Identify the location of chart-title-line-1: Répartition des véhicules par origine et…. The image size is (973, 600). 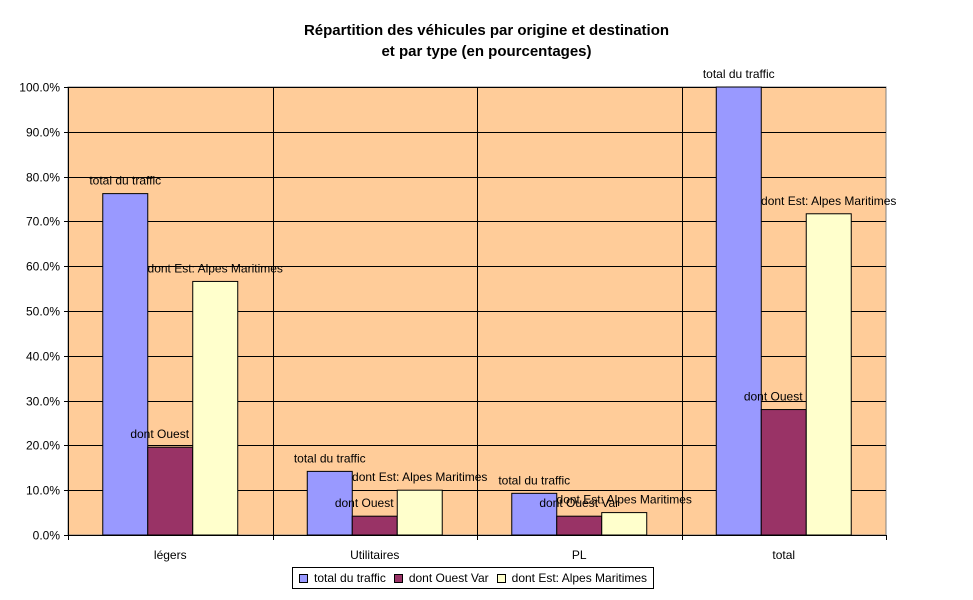
(486, 30).